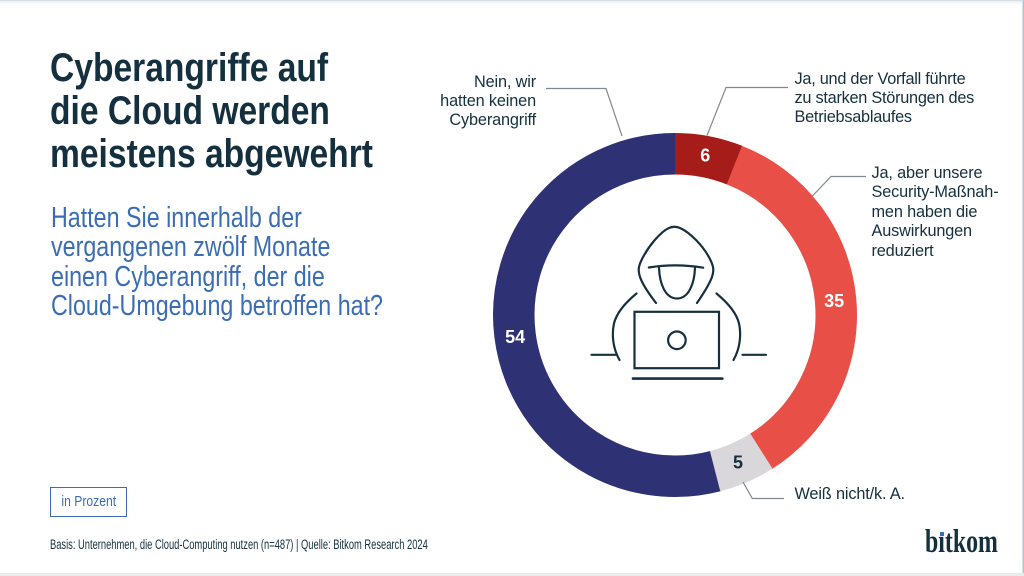 The image size is (1024, 576). Describe the element at coordinates (738, 463) in the screenshot. I see `svg-text: 5` at that location.